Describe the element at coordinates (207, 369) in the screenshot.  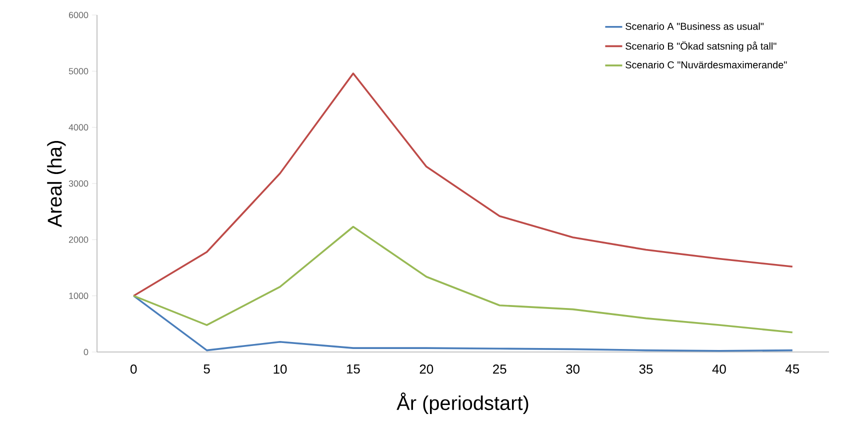
I see `x-tick-label: 5` at that location.